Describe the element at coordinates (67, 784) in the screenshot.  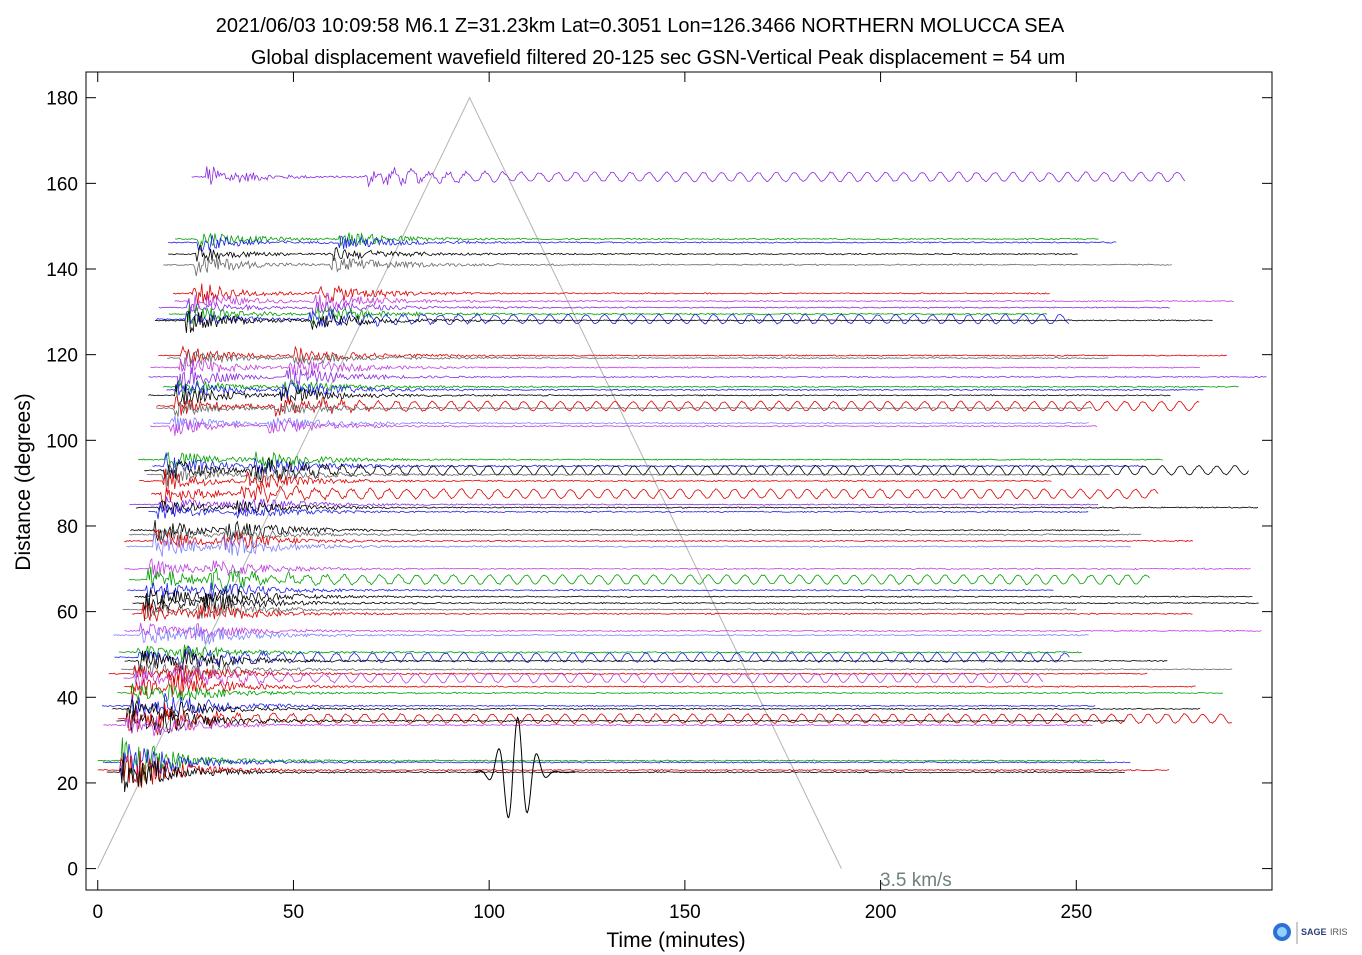
I see `y-tick-label: 20` at that location.